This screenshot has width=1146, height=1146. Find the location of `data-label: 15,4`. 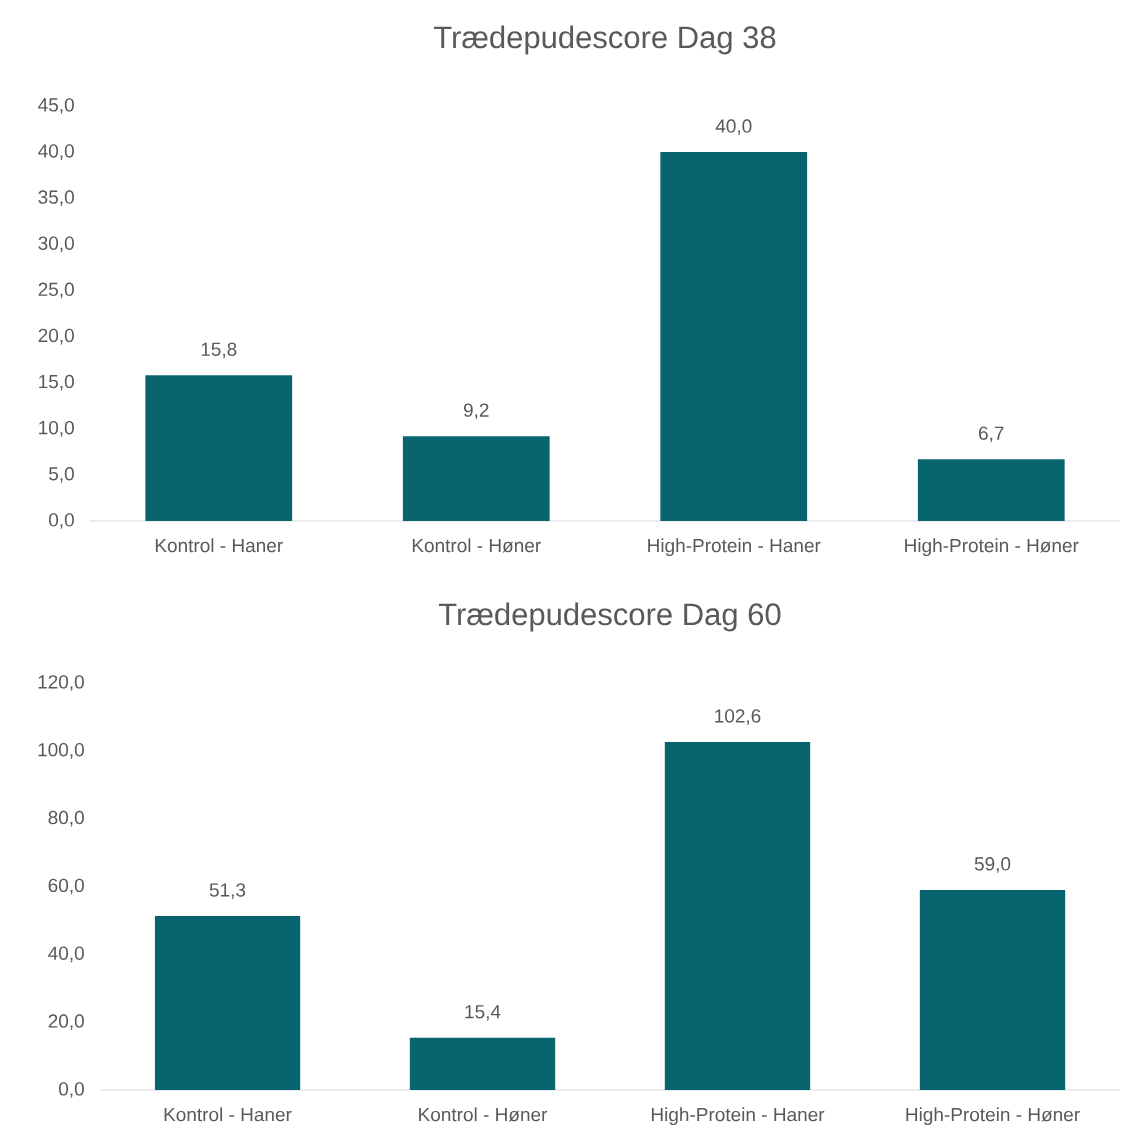

data-label: 15,4 is located at coordinates (483, 1013).